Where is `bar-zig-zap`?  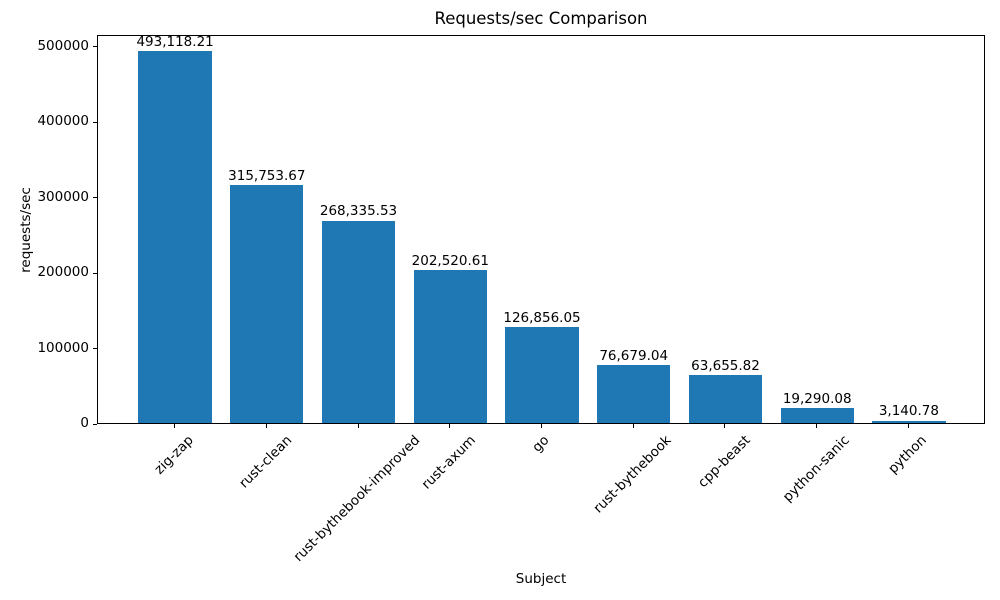 bar-zig-zap is located at coordinates (175, 237).